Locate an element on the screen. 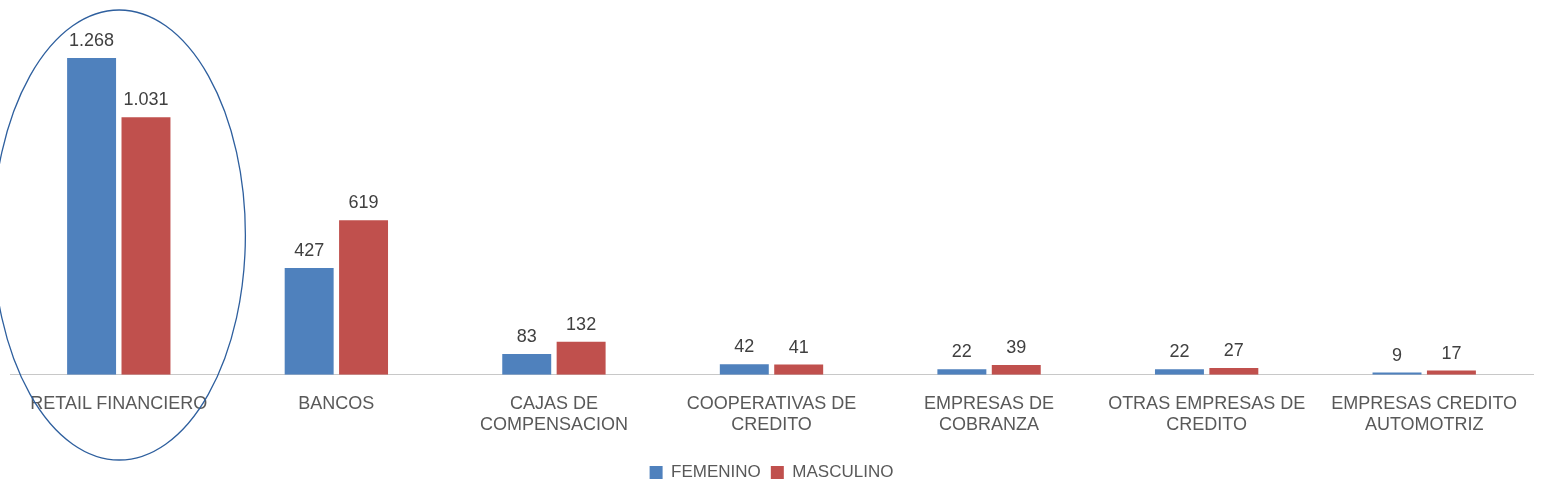  data-label: 83 is located at coordinates (526, 336).